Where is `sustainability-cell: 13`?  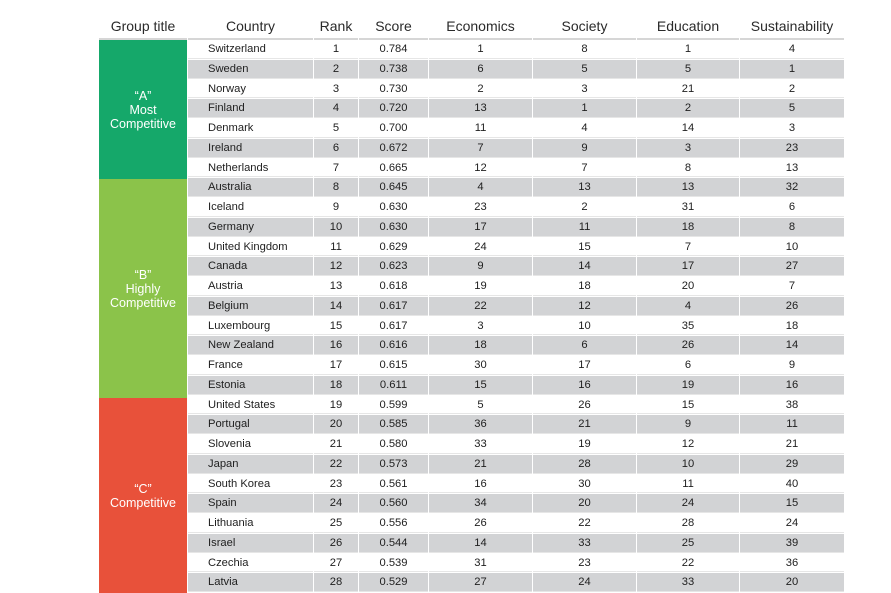 sustainability-cell: 13 is located at coordinates (792, 168).